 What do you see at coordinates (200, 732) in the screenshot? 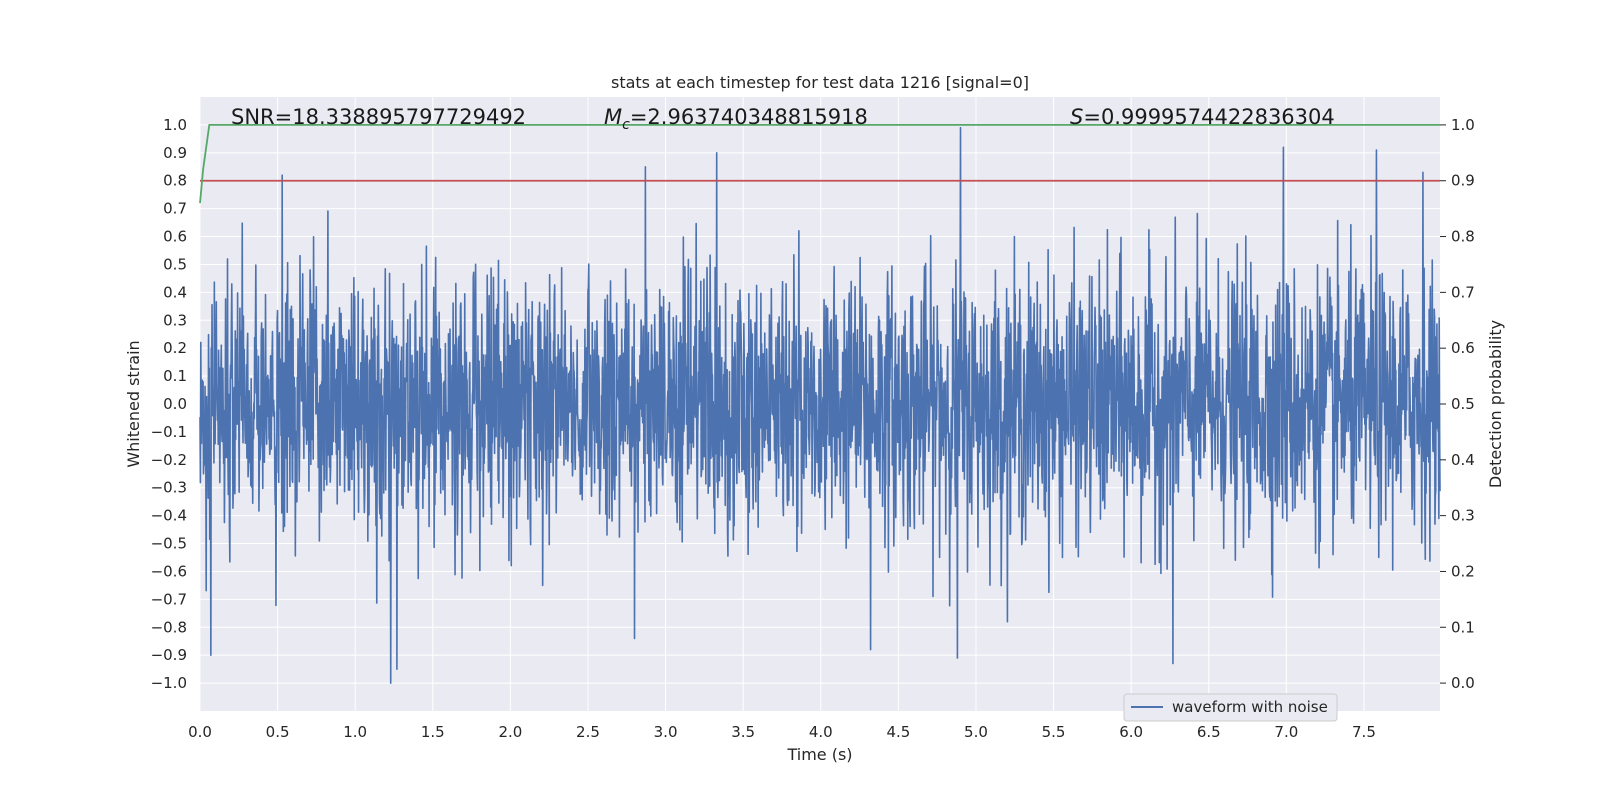
I see `x-tick-label: 0.0` at bounding box center [200, 732].